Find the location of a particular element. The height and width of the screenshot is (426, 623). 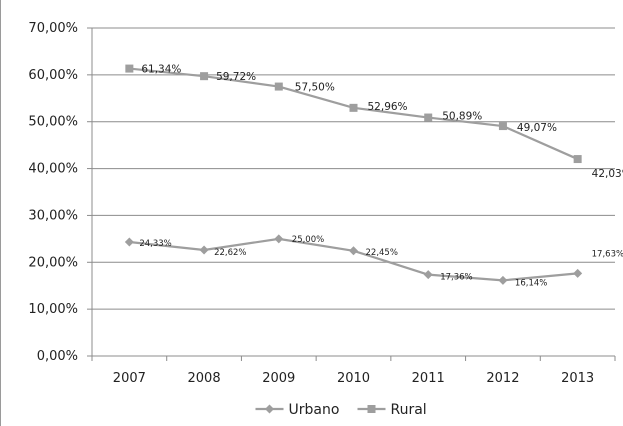

legend-marker-urbano is located at coordinates (269, 409).